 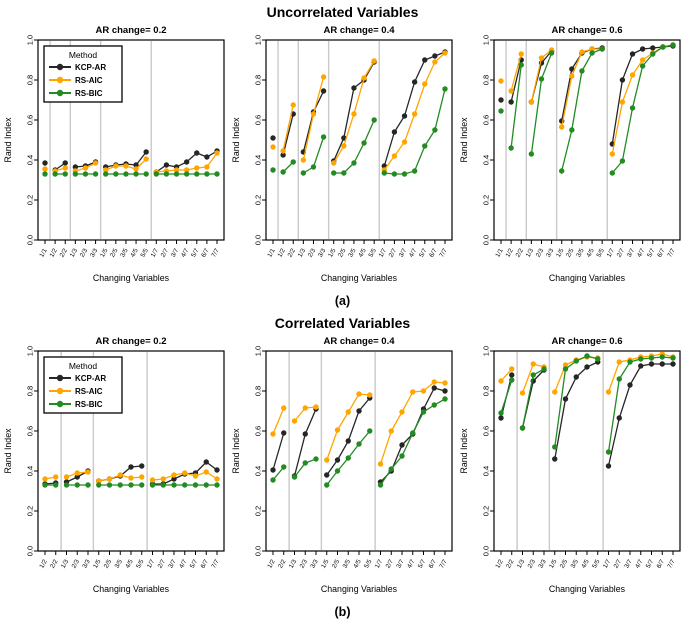 What do you see at coordinates (89, 80) in the screenshot?
I see `legend-entry-label: RS-AIC` at bounding box center [89, 80].